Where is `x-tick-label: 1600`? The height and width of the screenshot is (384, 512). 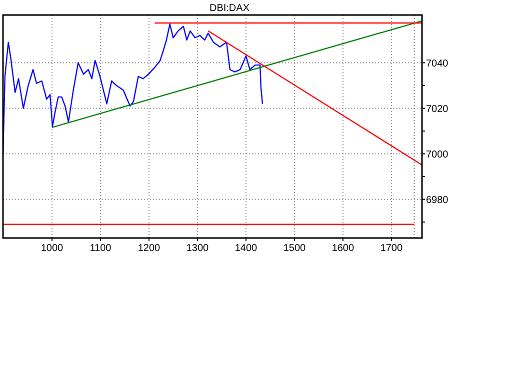 x-tick-label: 1600 is located at coordinates (343, 248).